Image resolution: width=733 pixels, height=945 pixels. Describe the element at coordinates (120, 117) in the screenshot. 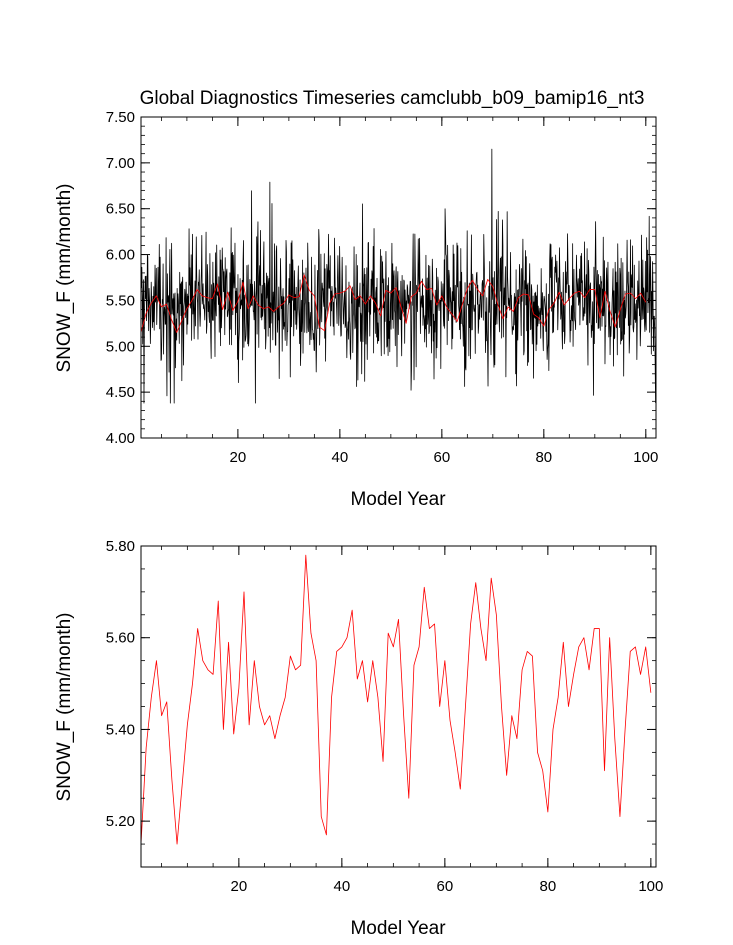

I see `y-tick-label: 7.50` at that location.